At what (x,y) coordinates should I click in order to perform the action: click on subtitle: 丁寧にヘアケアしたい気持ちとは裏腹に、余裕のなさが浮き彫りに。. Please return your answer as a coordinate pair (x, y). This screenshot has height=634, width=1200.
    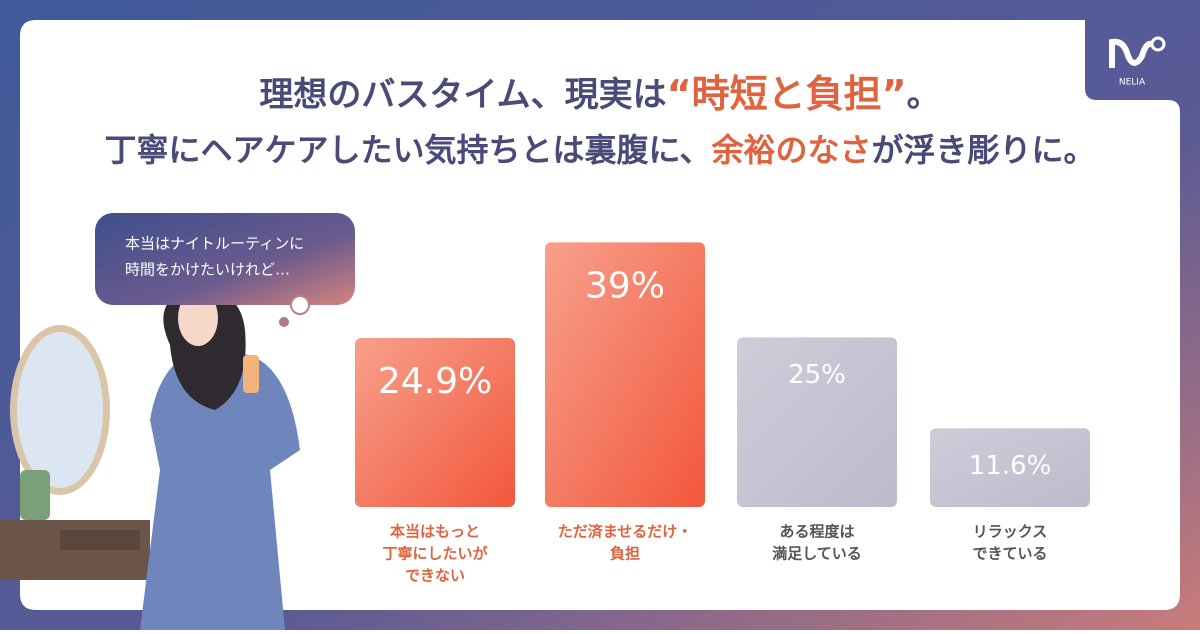
    Looking at the image, I should click on (599, 150).